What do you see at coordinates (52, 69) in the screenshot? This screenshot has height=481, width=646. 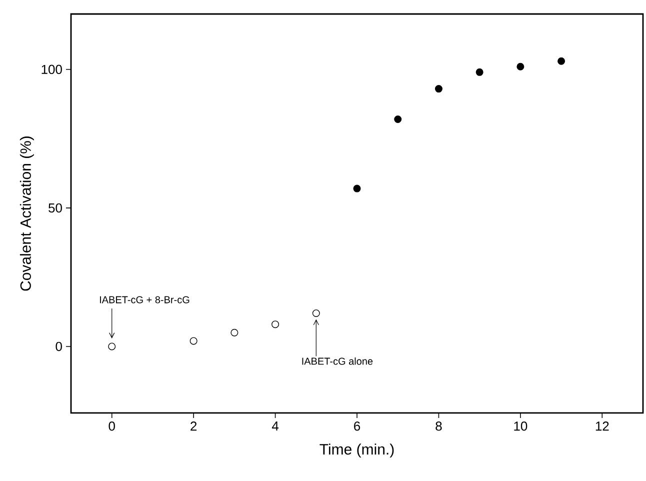 I see `y-tick-label: 100` at bounding box center [52, 69].